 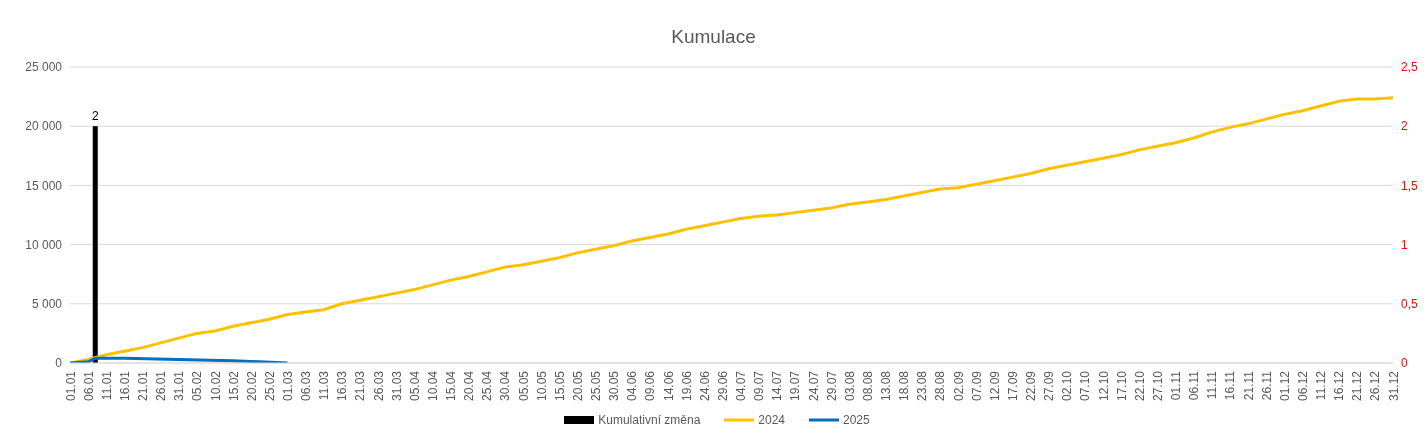 I want to click on legend-label: 2024, so click(x=772, y=420).